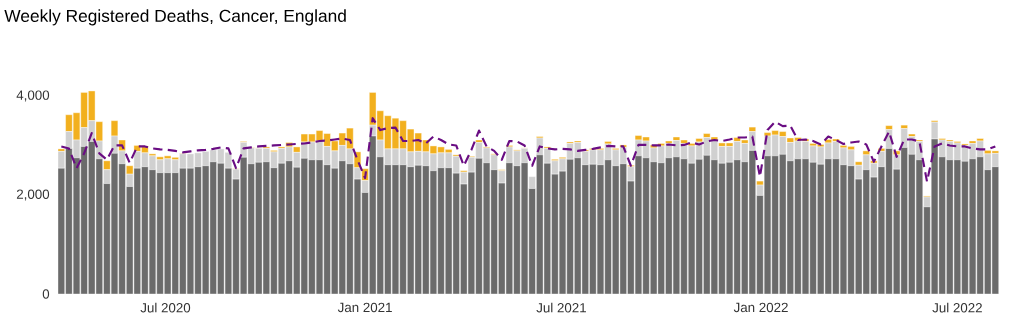 This screenshot has width=1024, height=329. I want to click on chart-title: Weekly Registered Deaths, Cancer, England, so click(175, 17).